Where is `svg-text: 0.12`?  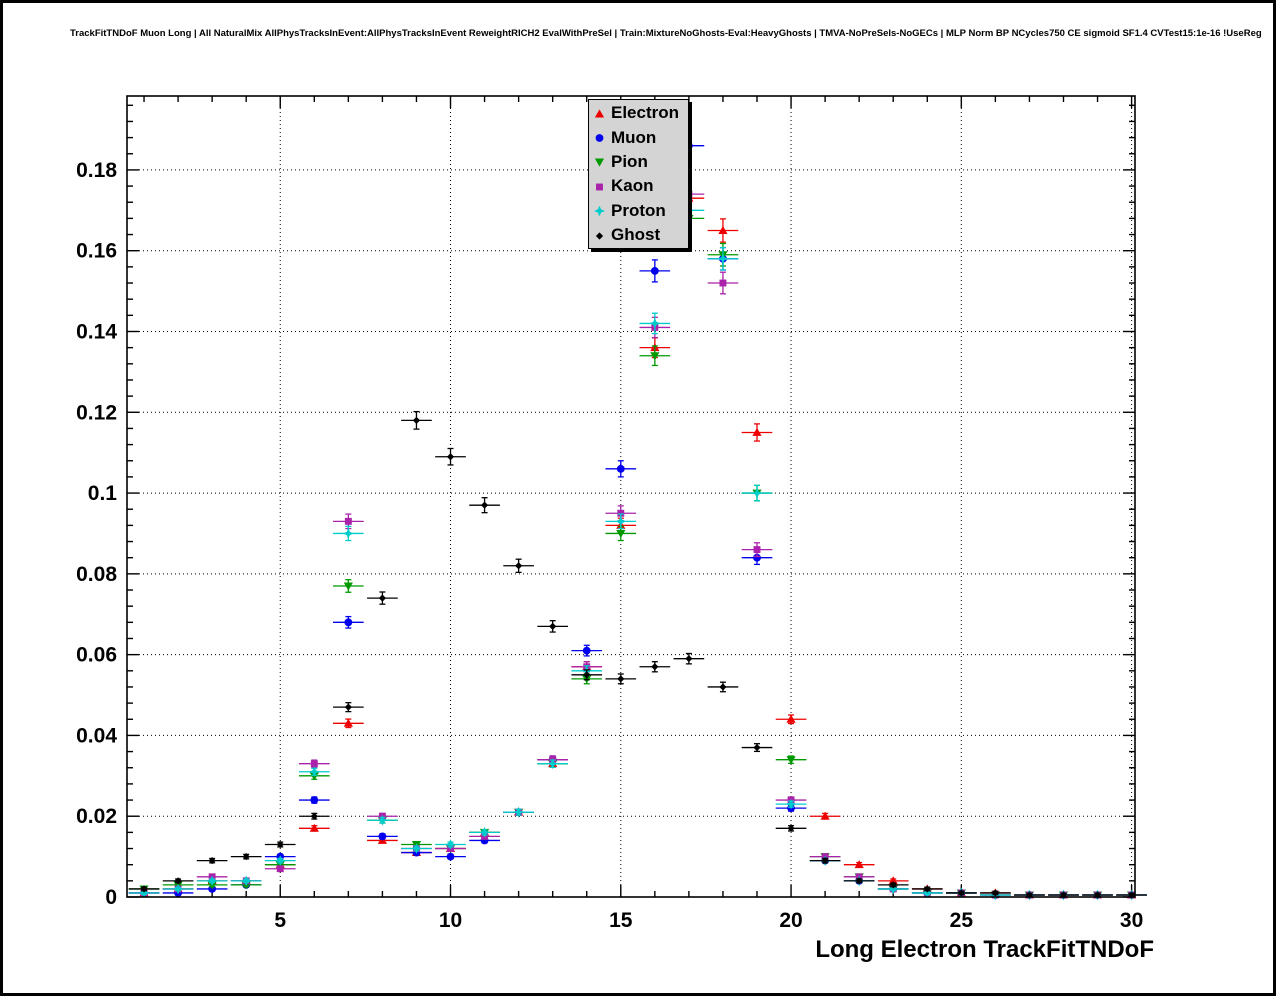
svg-text: 0.12 is located at coordinates (96, 412).